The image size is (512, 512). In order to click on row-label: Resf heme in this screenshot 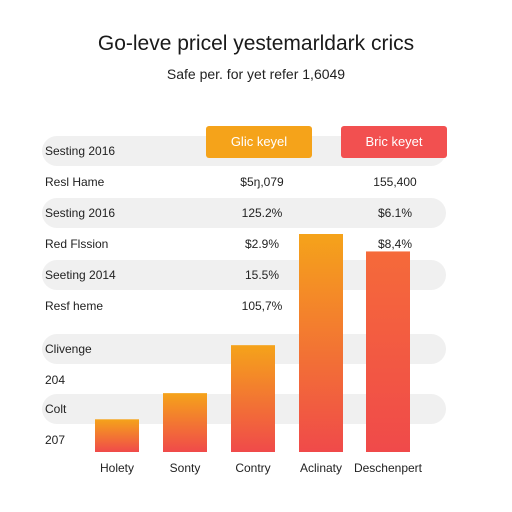, I will do `click(74, 306)`.